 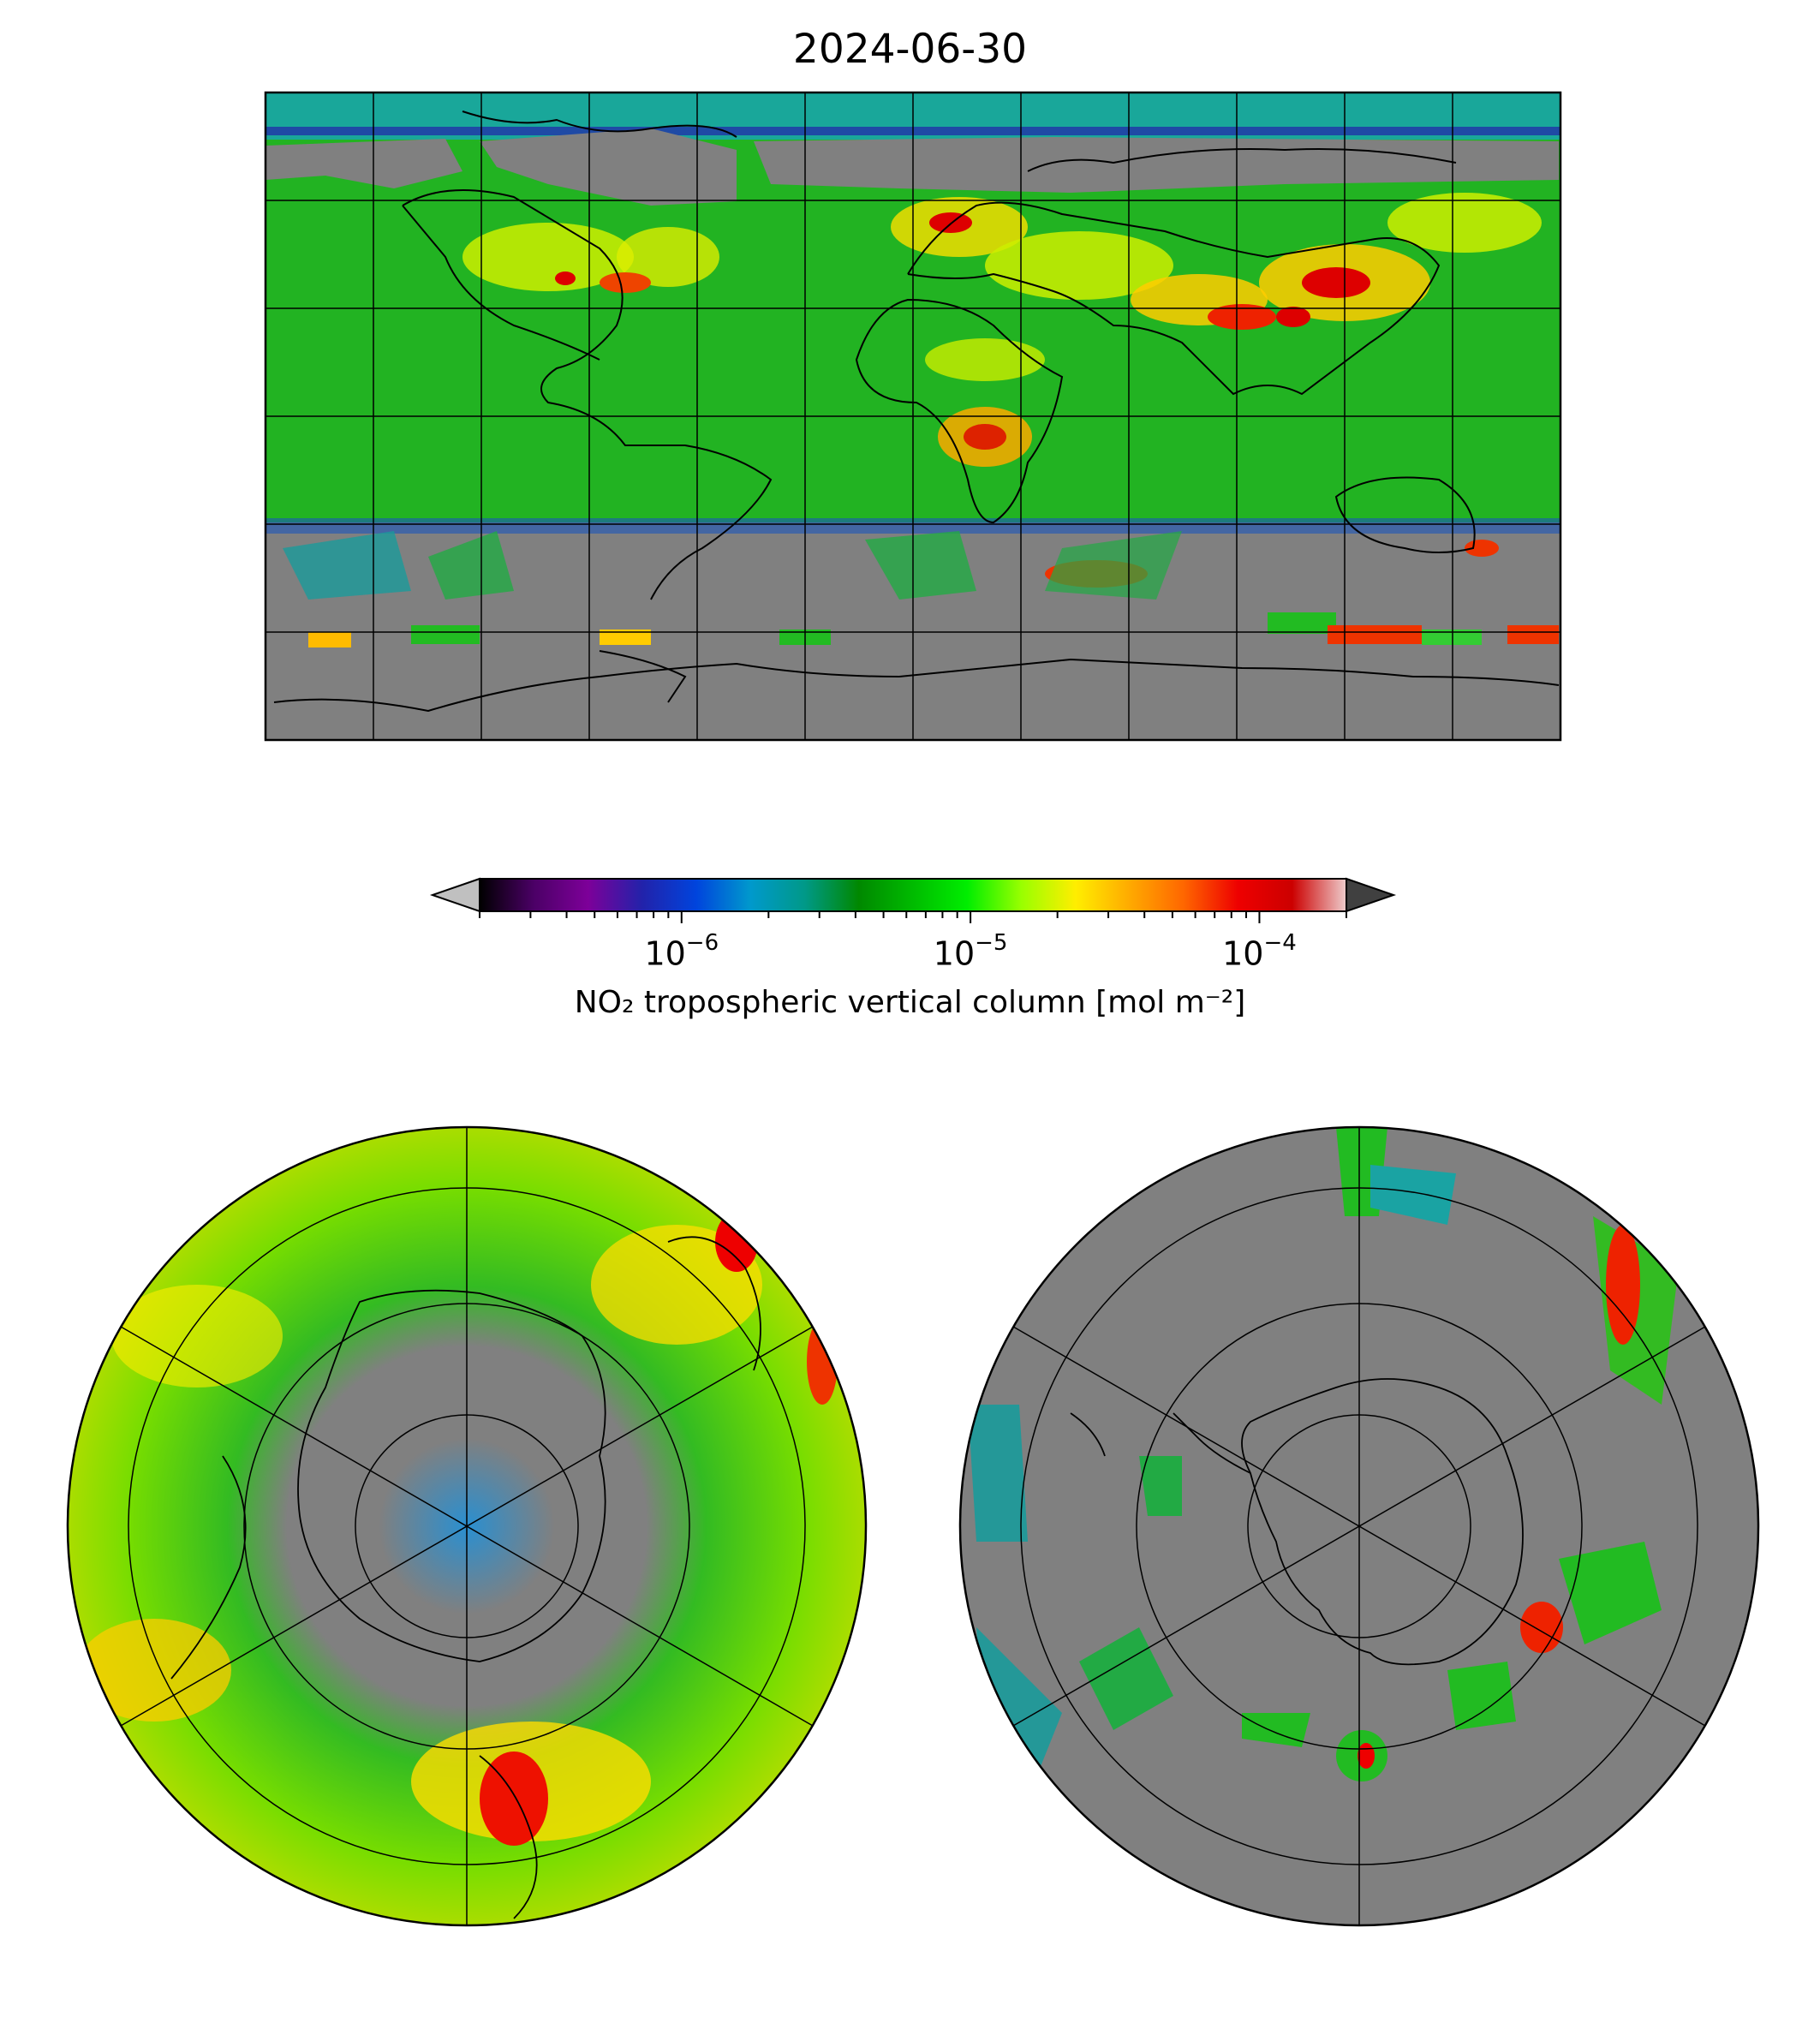 I want to click on south-polar-coastlines, so click(x=1297, y=1522).